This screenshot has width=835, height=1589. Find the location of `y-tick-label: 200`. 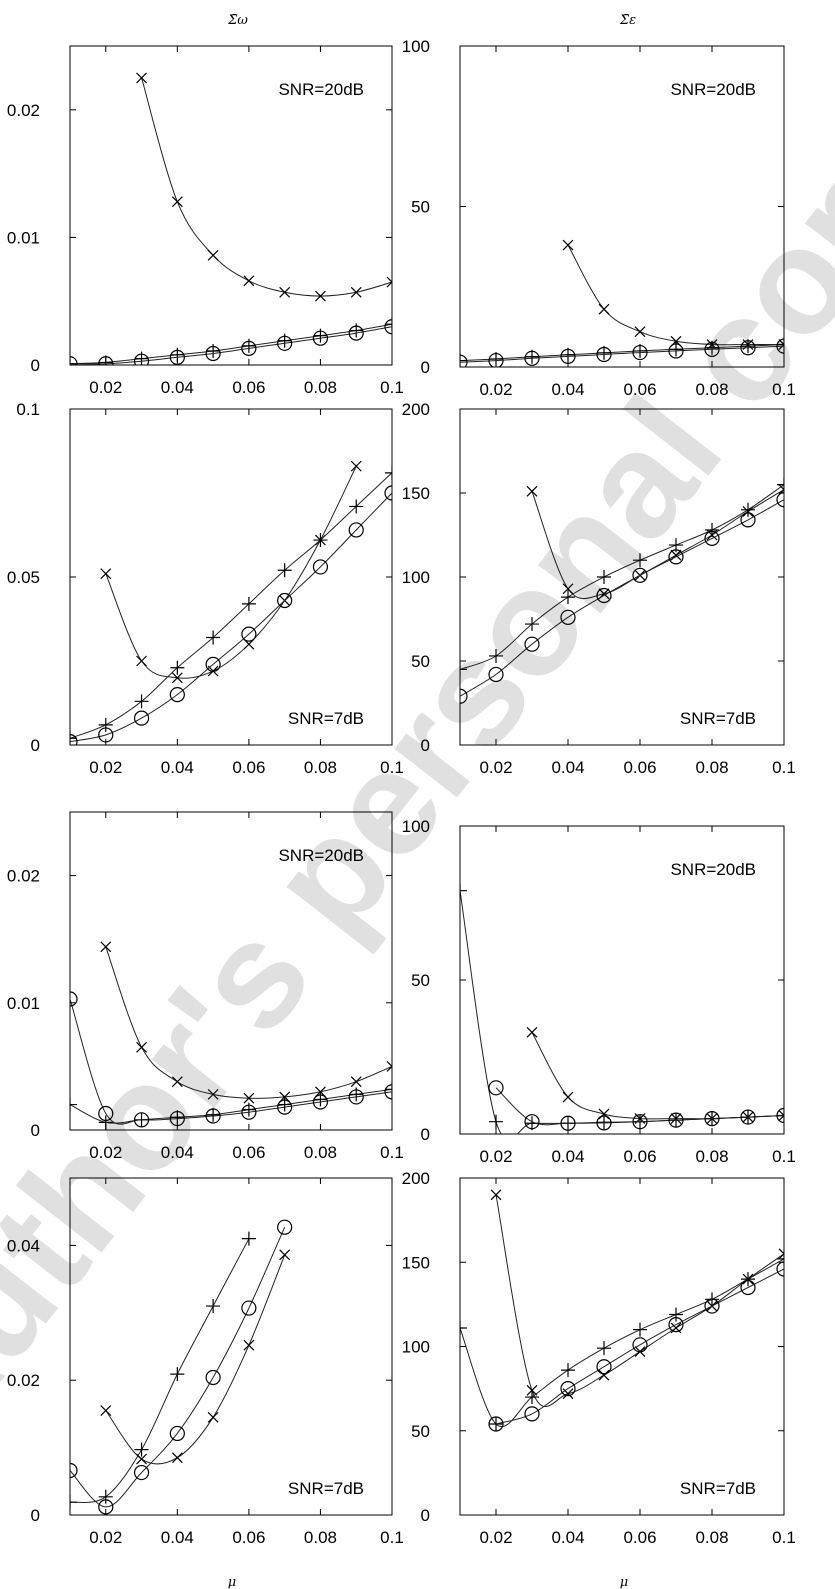

y-tick-label: 200 is located at coordinates (416, 409).